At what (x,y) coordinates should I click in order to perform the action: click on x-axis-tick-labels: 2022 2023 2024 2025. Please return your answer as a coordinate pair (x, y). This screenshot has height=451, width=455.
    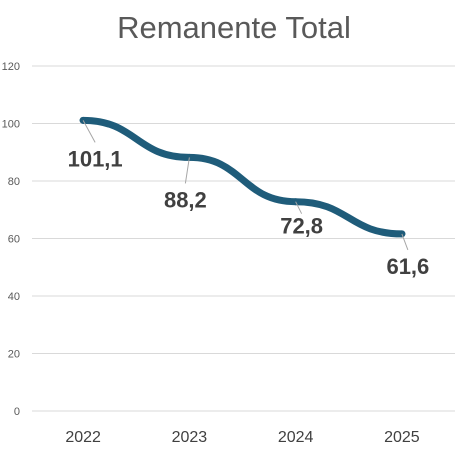
    Looking at the image, I should click on (242, 437).